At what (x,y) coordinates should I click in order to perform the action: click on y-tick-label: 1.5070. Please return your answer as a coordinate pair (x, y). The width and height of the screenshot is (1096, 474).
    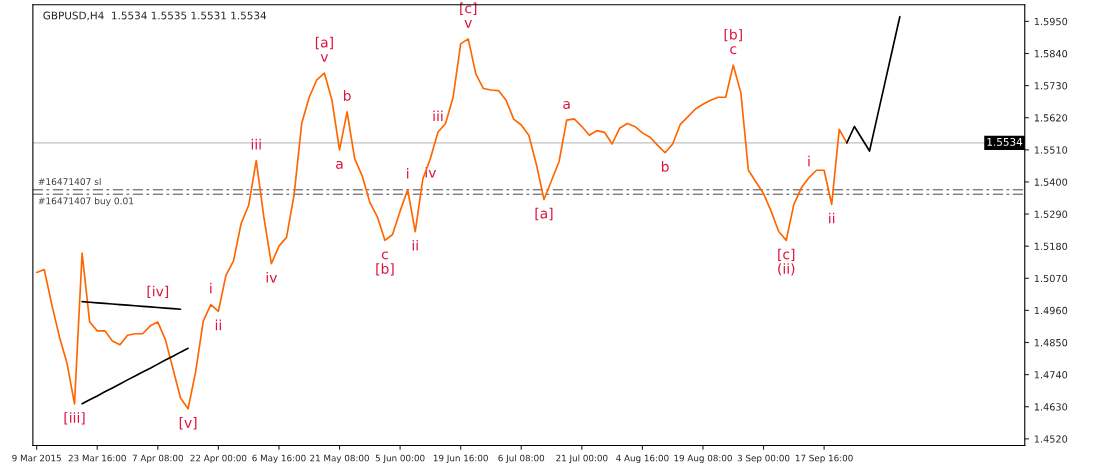
    Looking at the image, I should click on (1051, 278).